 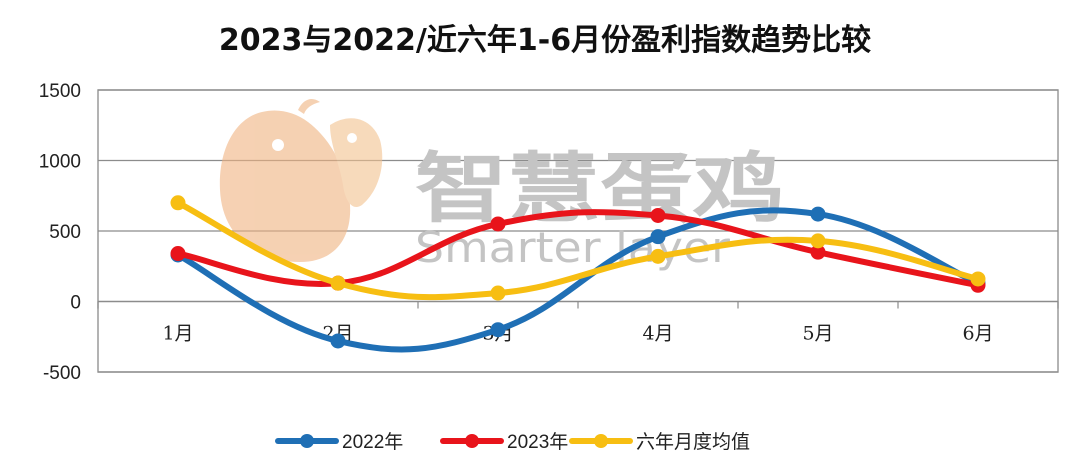 I want to click on y-axis-ticks: 1500 1000 500 0 -500, so click(x=60, y=232).